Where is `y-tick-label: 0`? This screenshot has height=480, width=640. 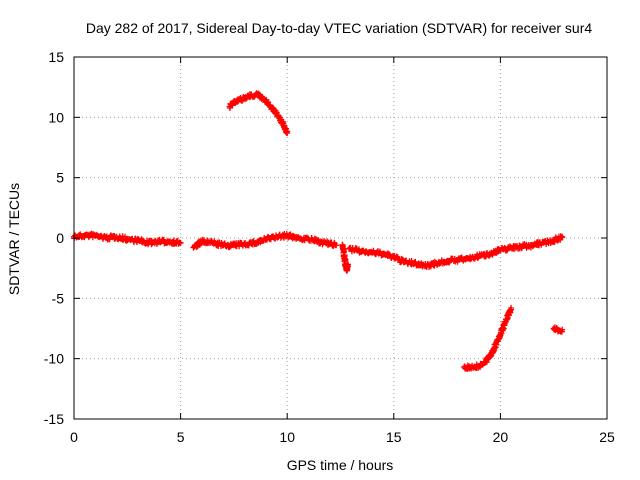
y-tick-label: 0 is located at coordinates (60, 238).